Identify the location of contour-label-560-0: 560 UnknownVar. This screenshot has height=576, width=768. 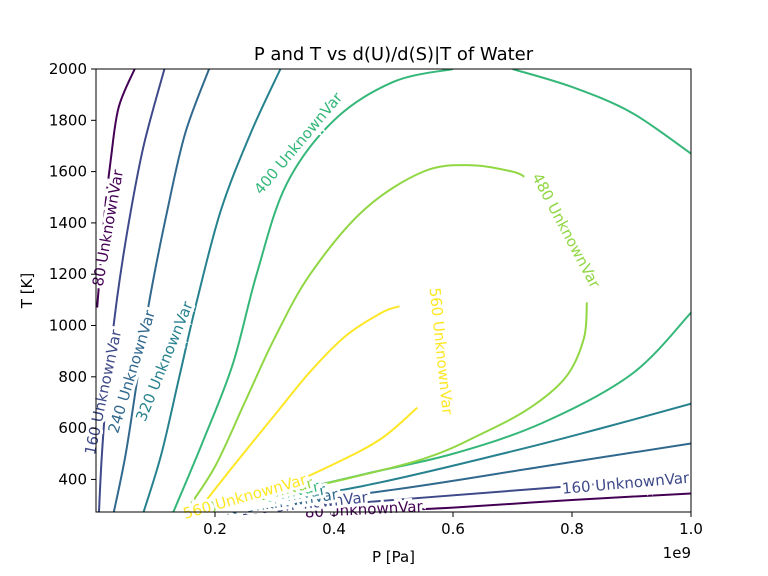
(440, 351).